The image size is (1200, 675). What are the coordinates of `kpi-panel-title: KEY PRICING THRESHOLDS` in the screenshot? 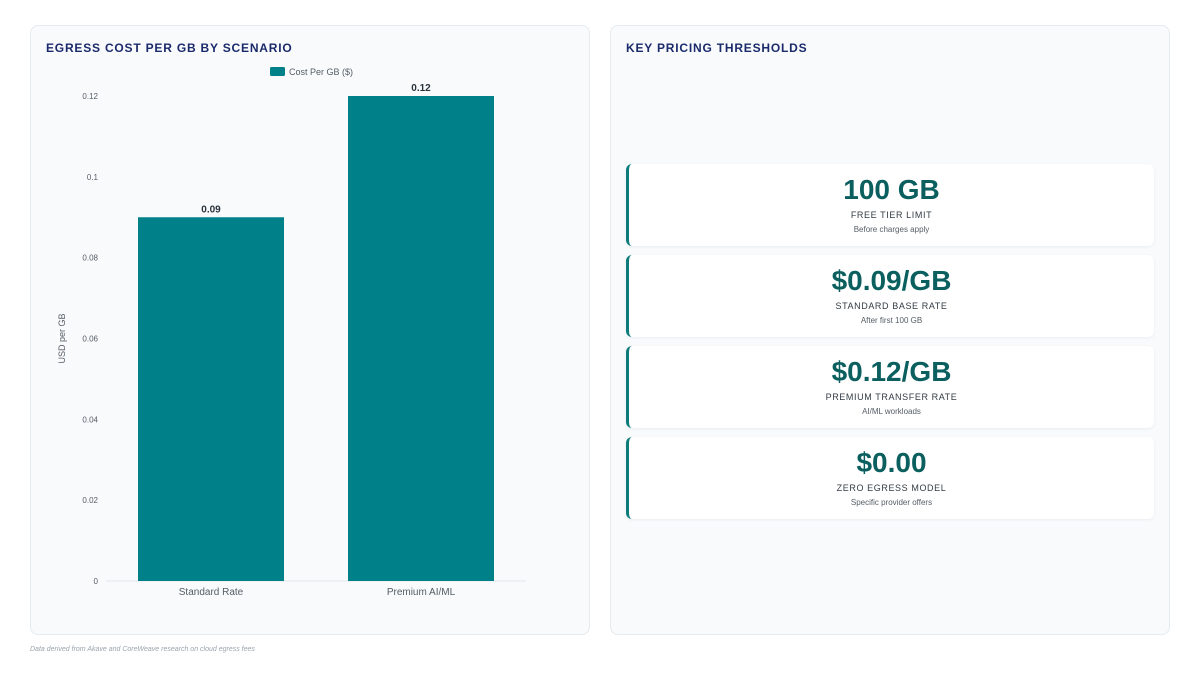 It's located at (717, 48).